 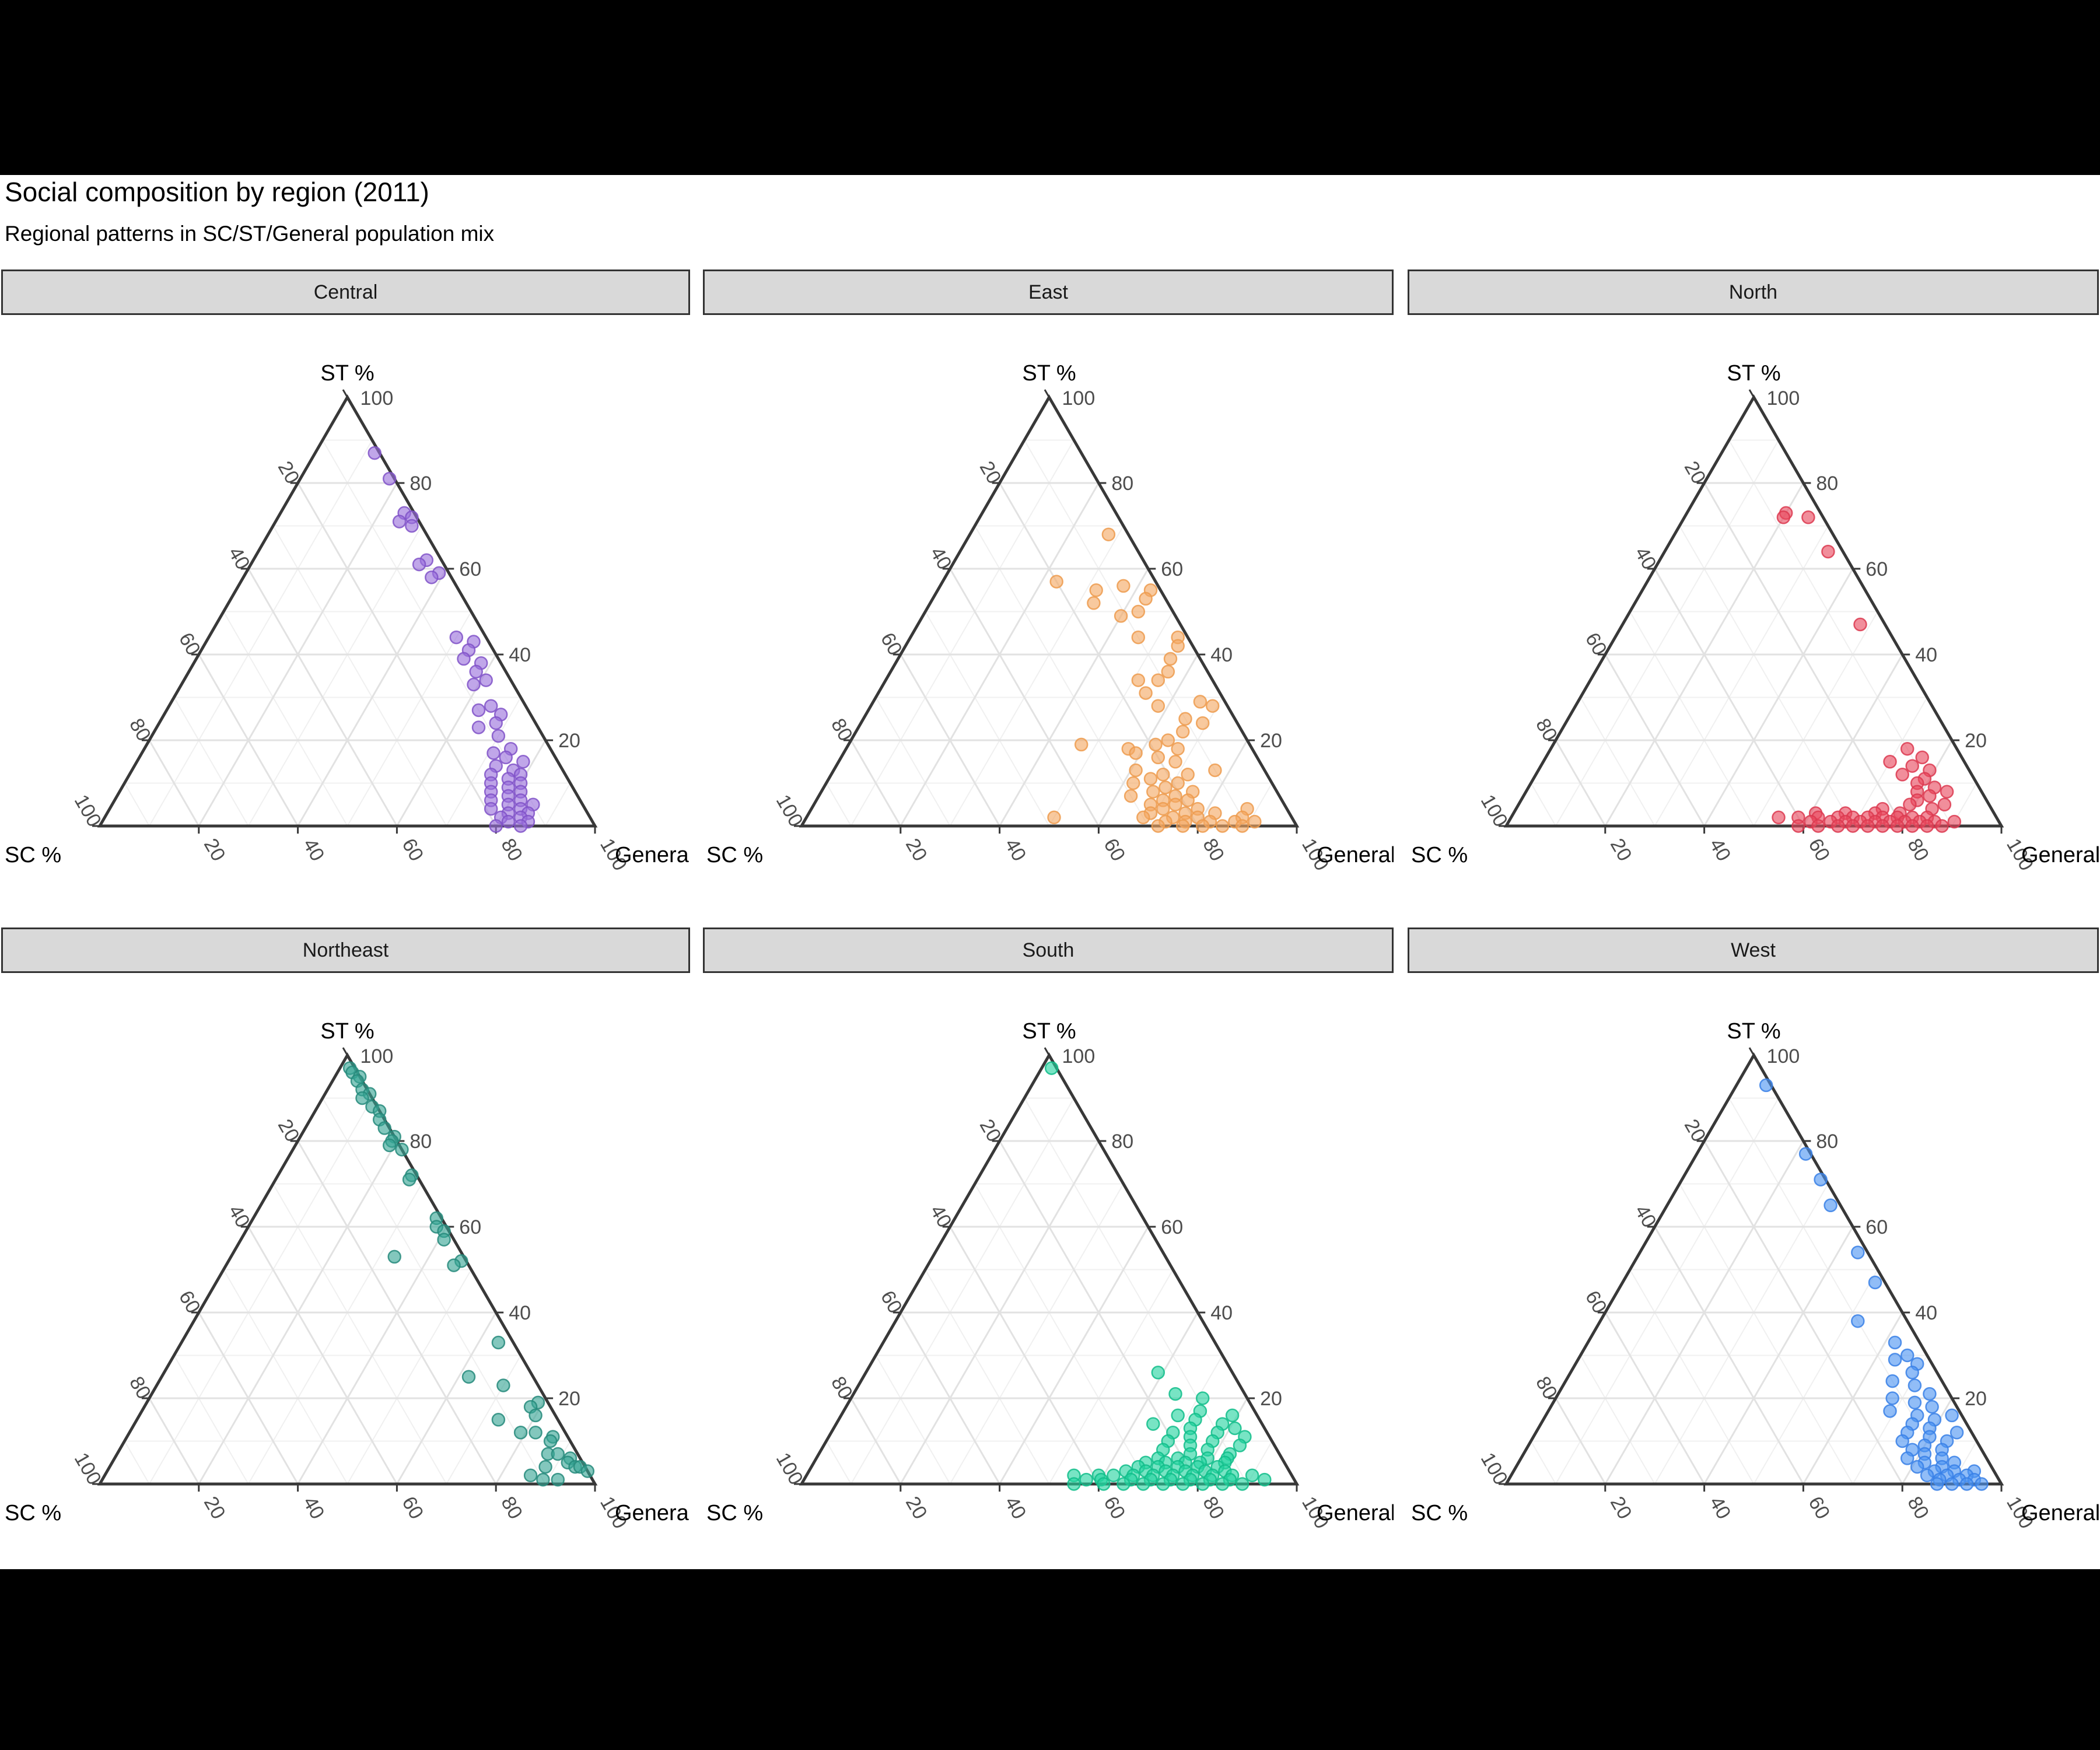 What do you see at coordinates (345, 1051) in the screenshot?
I see `tick-st` at bounding box center [345, 1051].